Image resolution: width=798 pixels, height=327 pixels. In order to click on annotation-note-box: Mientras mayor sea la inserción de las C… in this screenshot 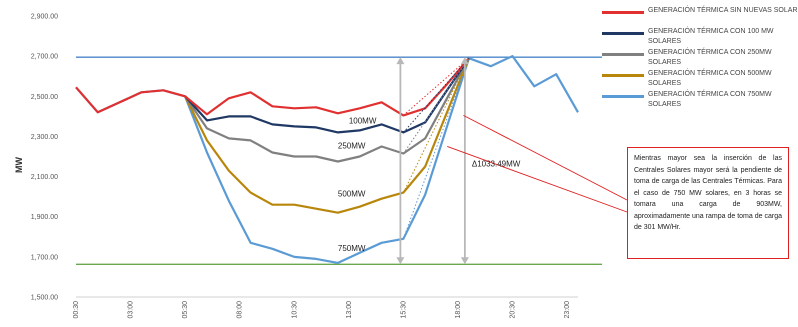, I will do `click(708, 203)`.